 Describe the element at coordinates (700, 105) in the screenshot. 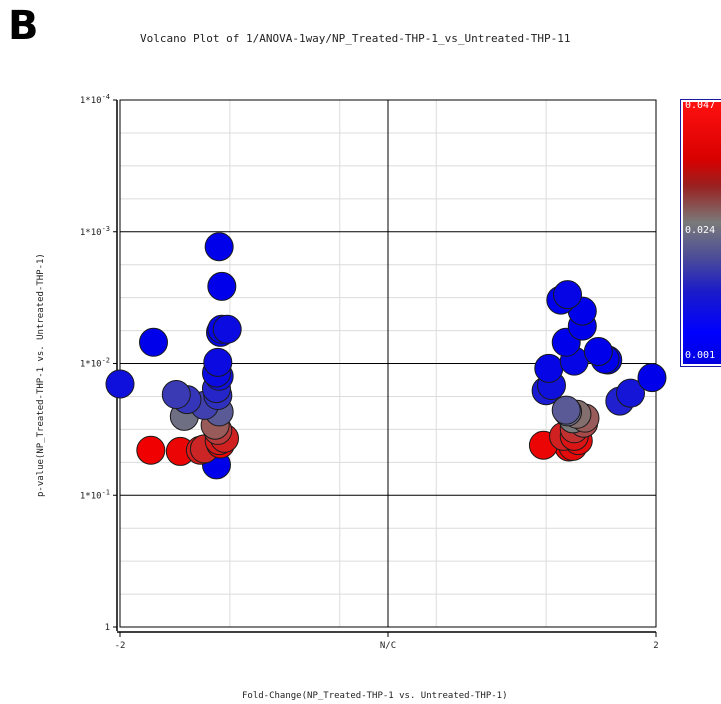

I see `legend-label-high: 0.047` at that location.